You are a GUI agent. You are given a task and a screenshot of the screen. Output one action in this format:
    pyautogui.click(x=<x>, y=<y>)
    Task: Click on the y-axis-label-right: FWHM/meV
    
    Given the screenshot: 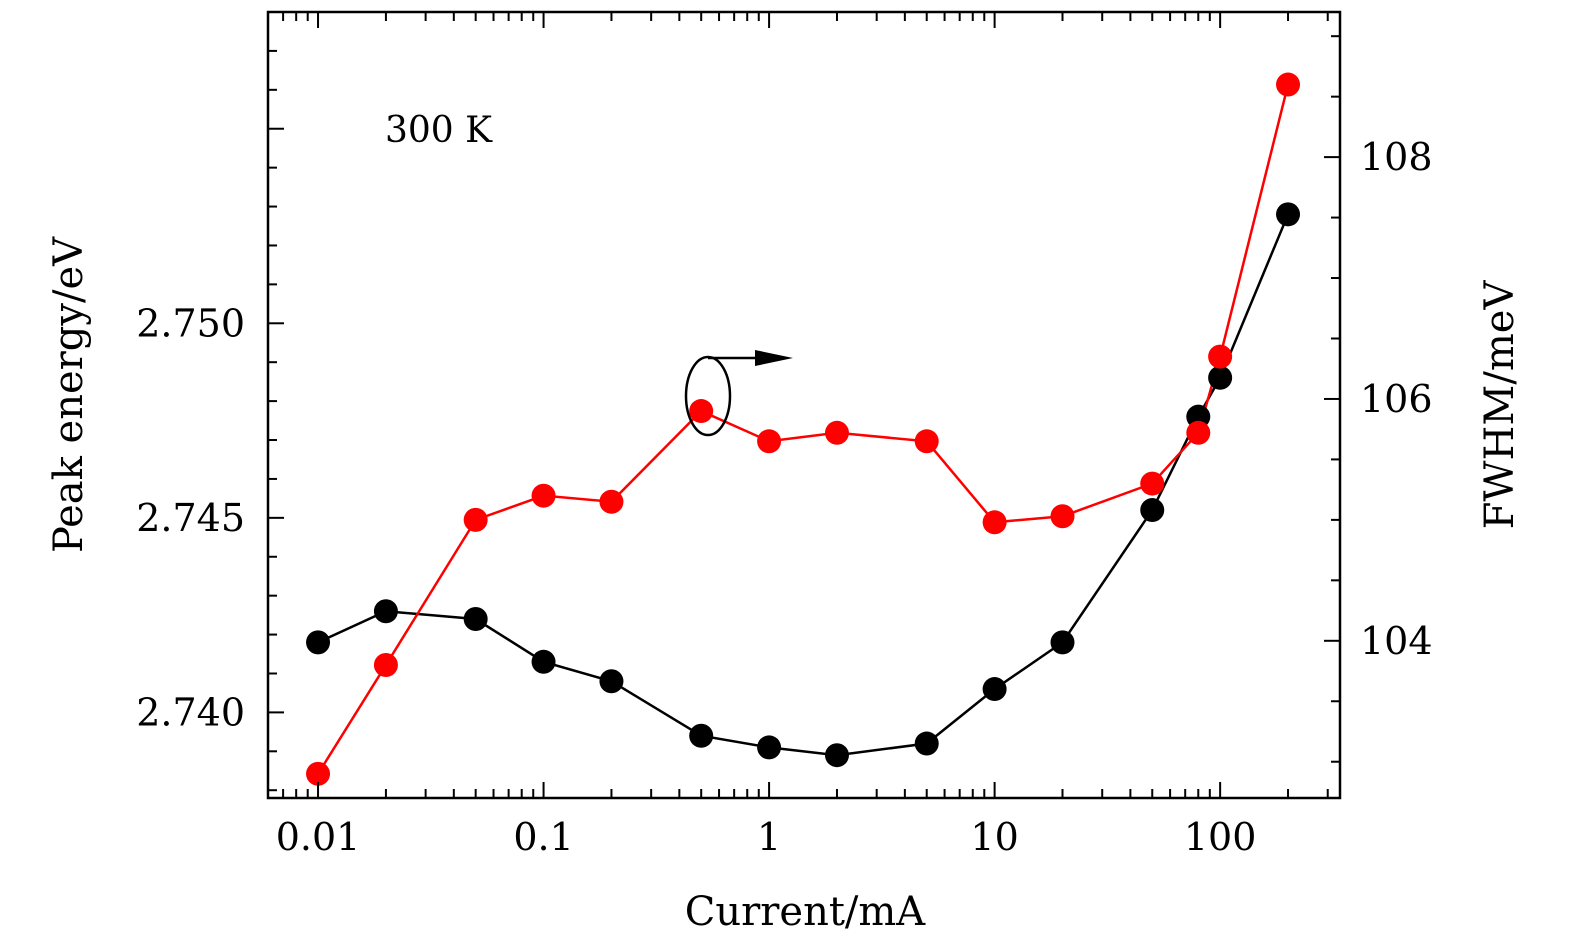 What is the action you would take?
    pyautogui.click(x=1500, y=405)
    